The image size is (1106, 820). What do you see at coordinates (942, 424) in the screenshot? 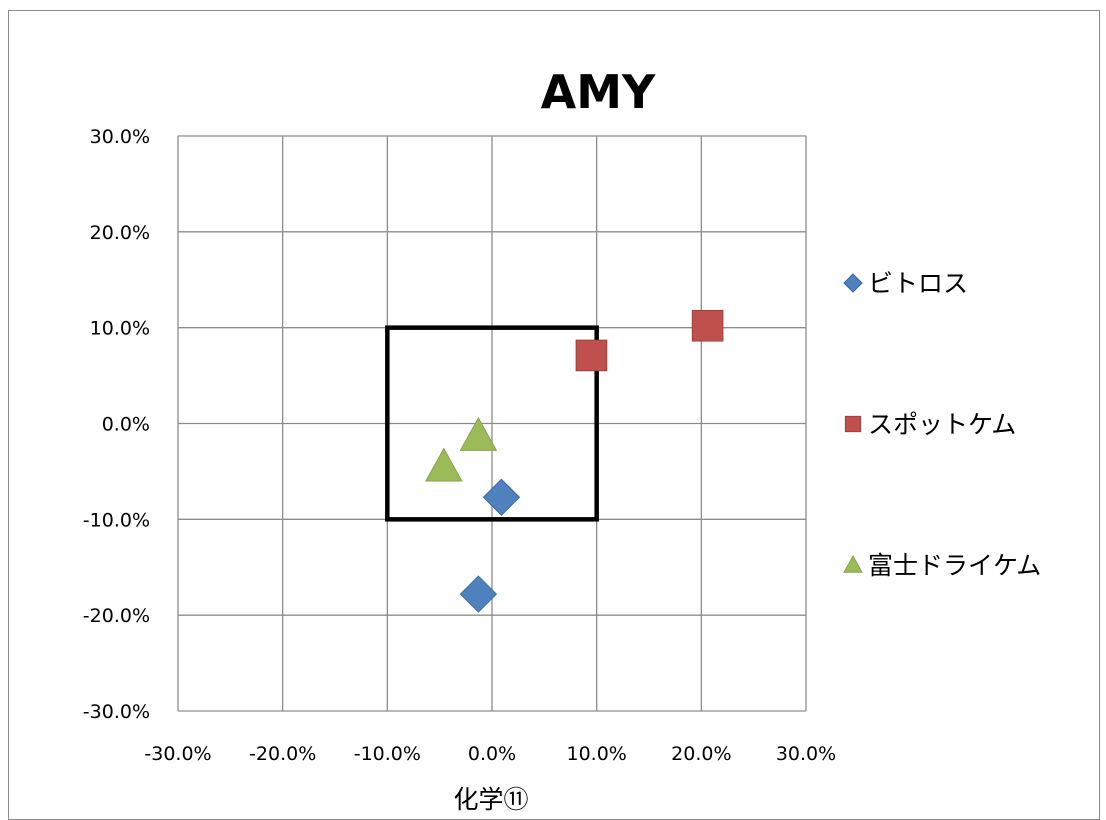
I see `legend-label: スポットケム` at bounding box center [942, 424].